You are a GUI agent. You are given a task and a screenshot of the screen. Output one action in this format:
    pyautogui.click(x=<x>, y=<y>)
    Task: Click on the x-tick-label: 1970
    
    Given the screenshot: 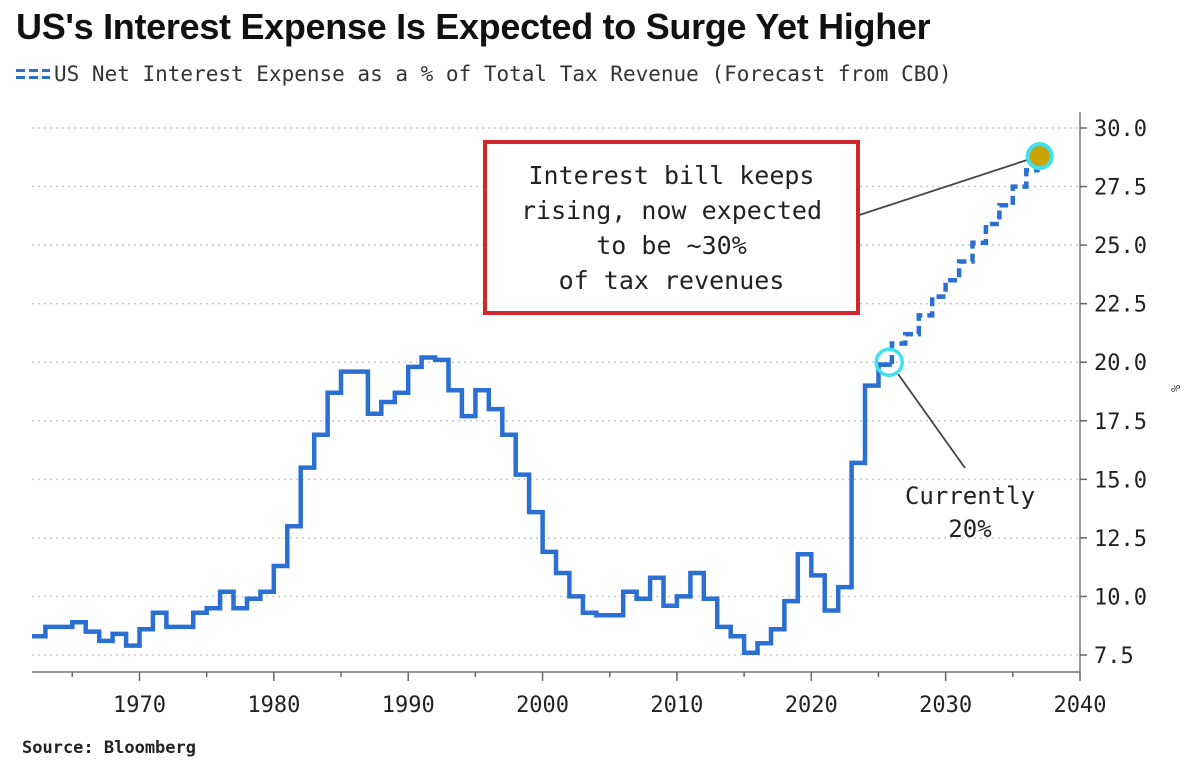 What is the action you would take?
    pyautogui.click(x=139, y=705)
    